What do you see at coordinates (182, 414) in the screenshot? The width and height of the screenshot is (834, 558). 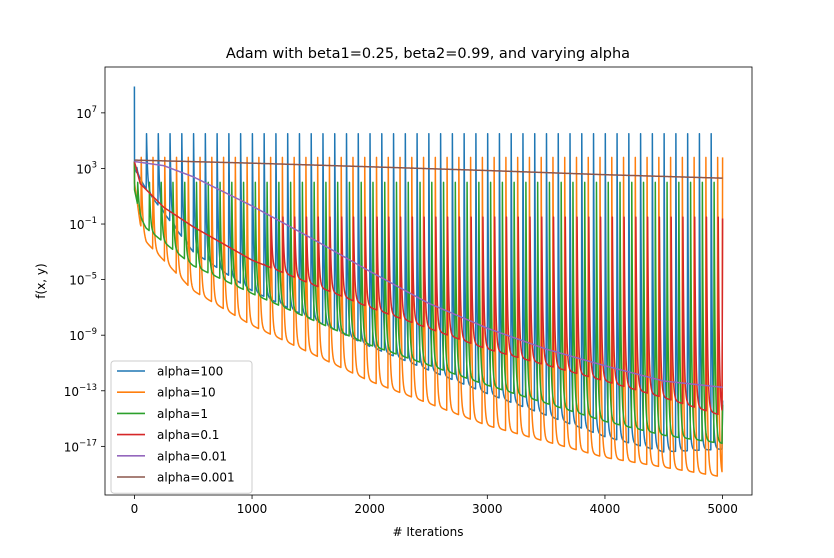 I see `legend-label: alpha=1` at bounding box center [182, 414].